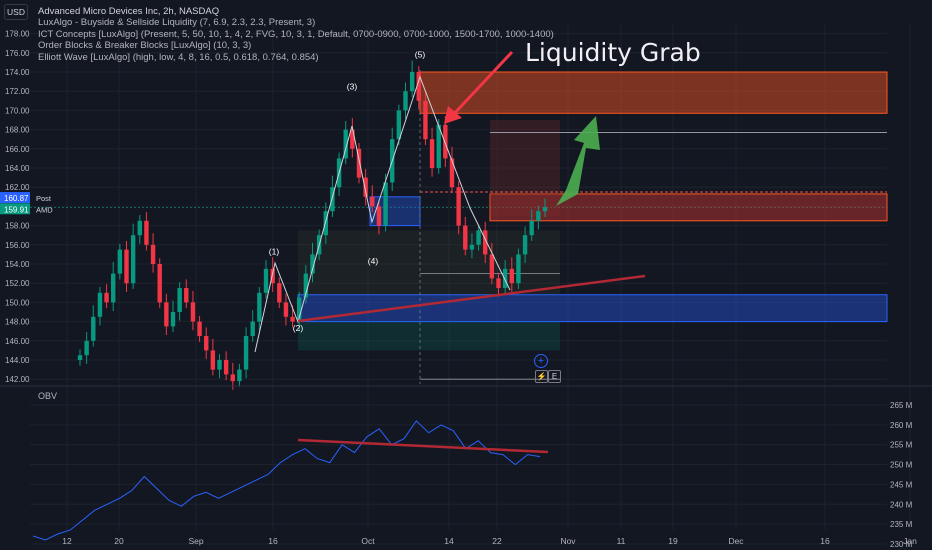 The image size is (932, 550). What do you see at coordinates (554, 376) in the screenshot?
I see `e-button: E` at bounding box center [554, 376].